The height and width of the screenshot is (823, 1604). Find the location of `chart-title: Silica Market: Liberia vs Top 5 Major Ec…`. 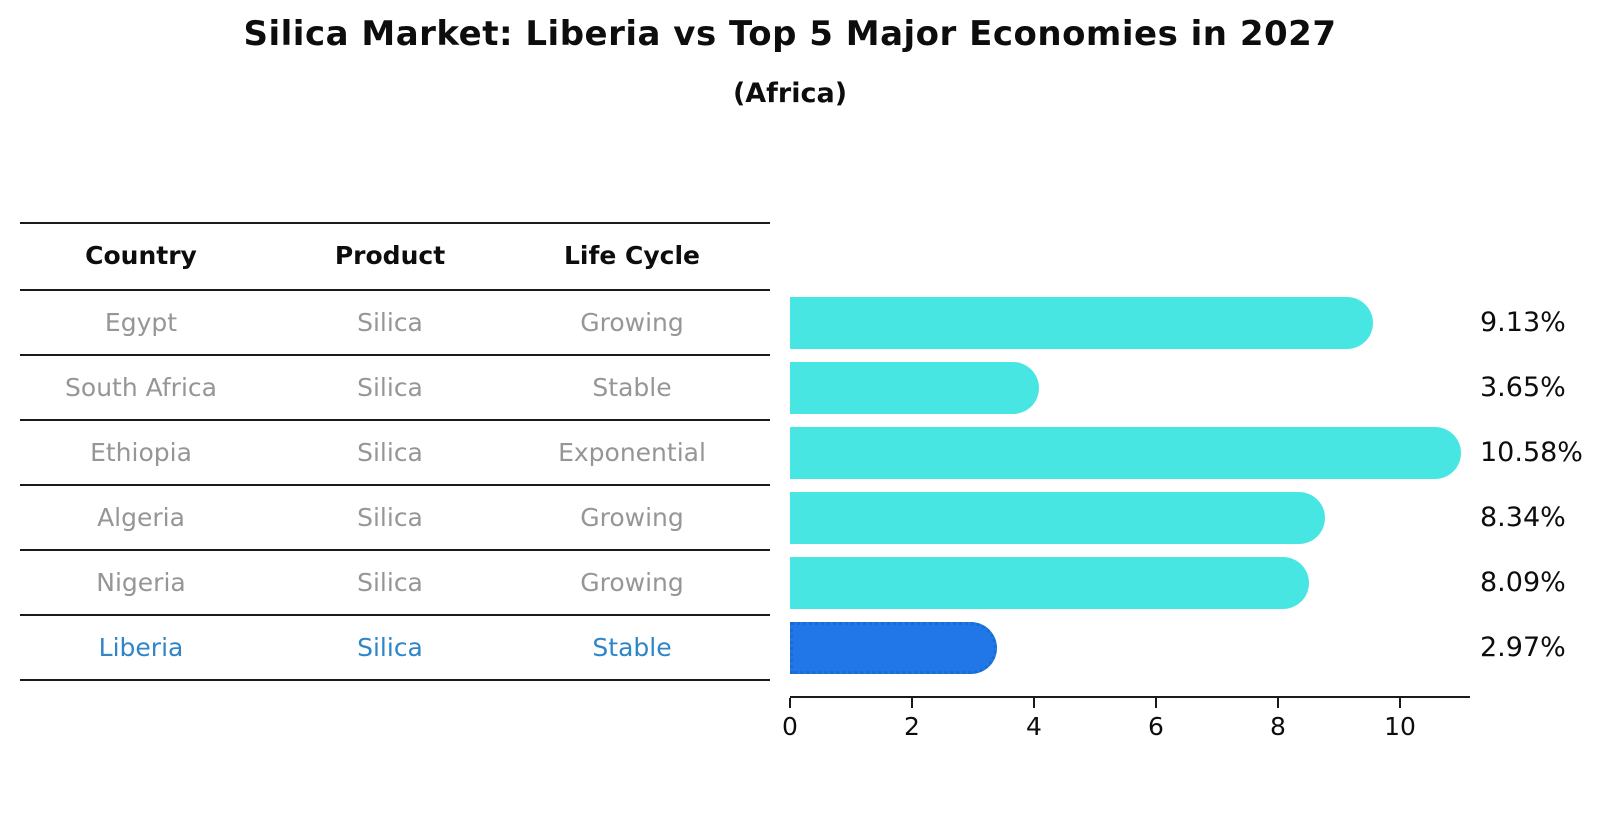

chart-title: Silica Market: Liberia vs Top 5 Major Ec… is located at coordinates (790, 34).